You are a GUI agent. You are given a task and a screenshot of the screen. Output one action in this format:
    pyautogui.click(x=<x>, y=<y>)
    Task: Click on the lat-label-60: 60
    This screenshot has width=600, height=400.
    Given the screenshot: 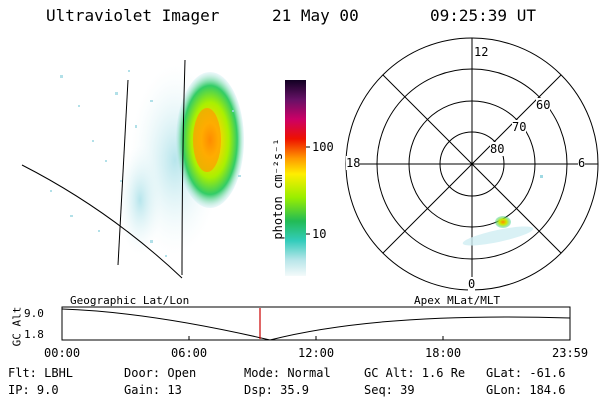 What is the action you would take?
    pyautogui.click(x=543, y=105)
    